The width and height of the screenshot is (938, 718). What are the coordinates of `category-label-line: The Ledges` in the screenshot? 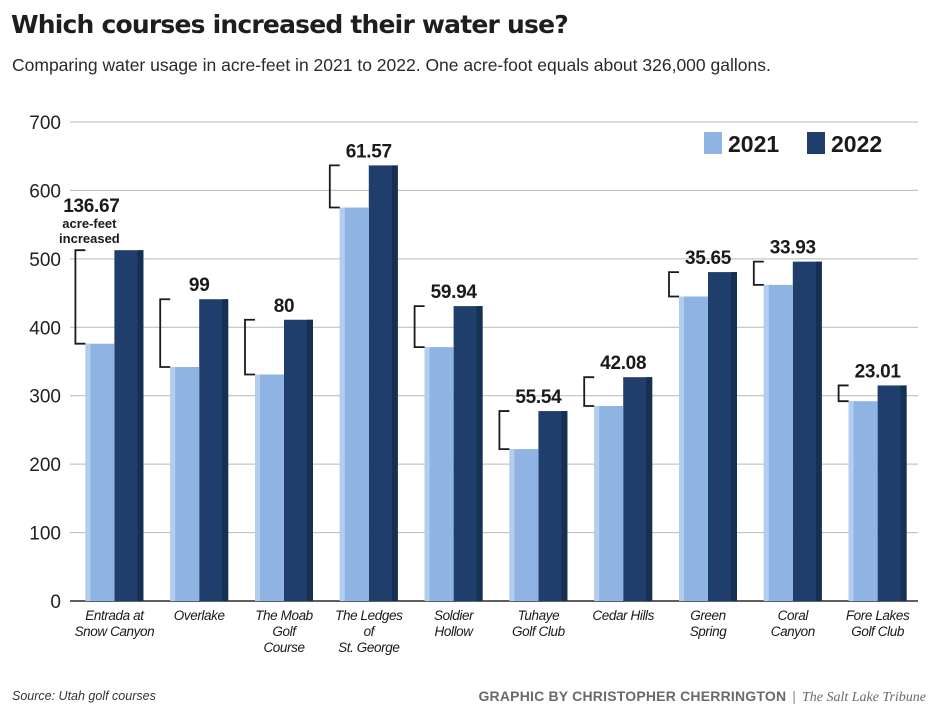 It's located at (369, 615).